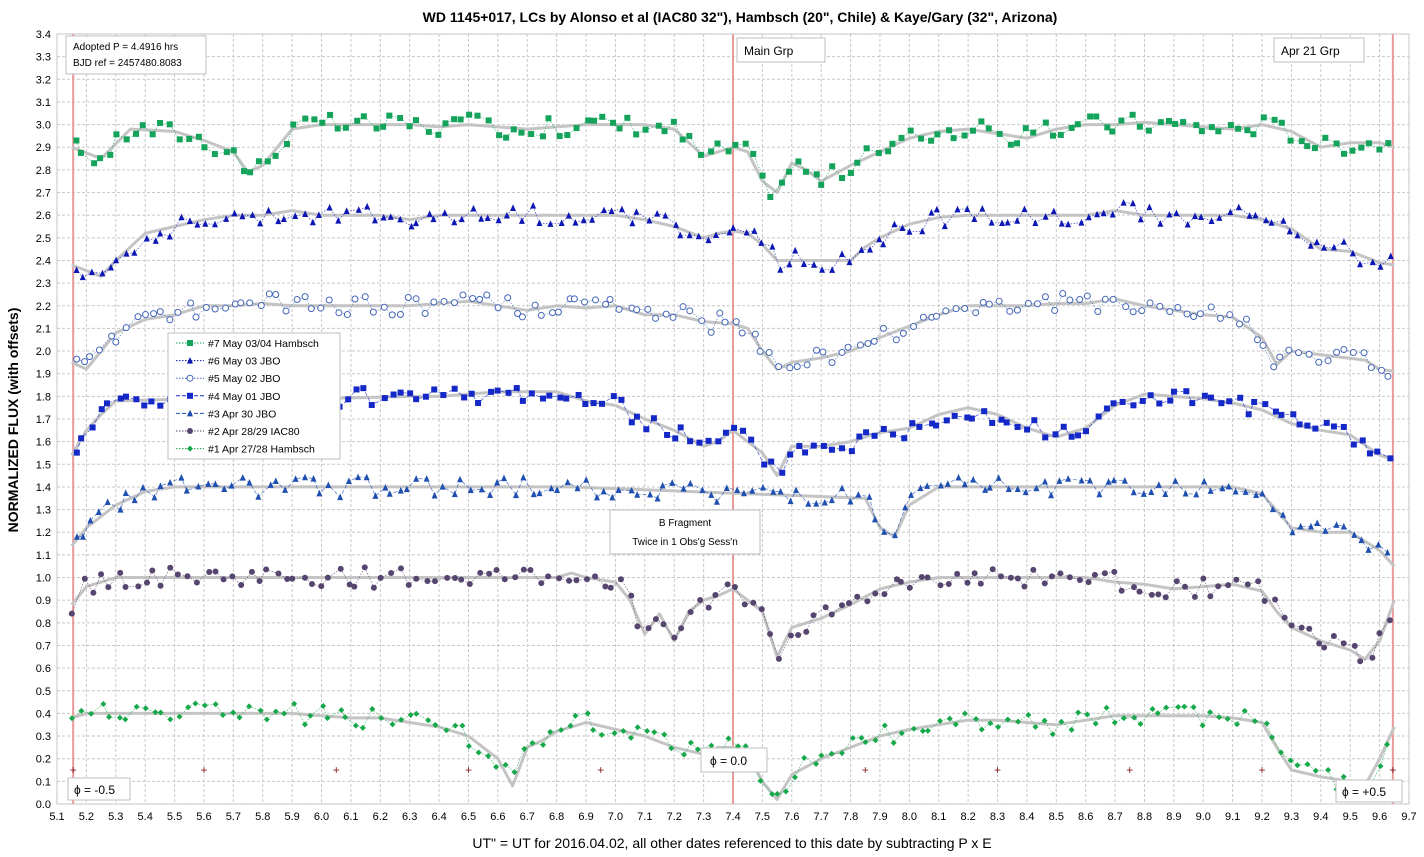 This screenshot has height=857, width=1424. What do you see at coordinates (43, 760) in the screenshot?
I see `y-tick-label: 0.2` at bounding box center [43, 760].